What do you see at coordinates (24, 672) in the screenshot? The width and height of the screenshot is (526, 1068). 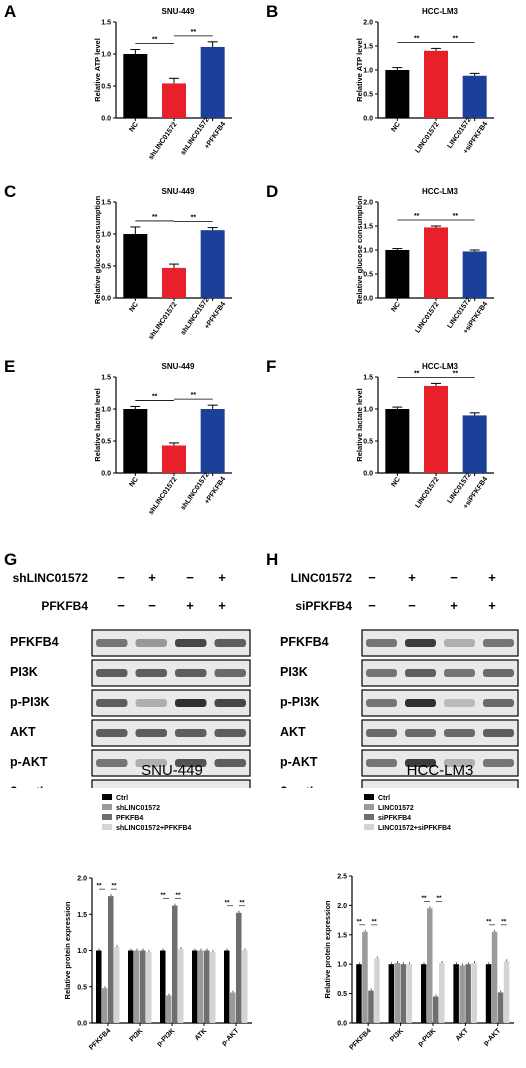 I see `protein-label: PI3K` at bounding box center [24, 672].